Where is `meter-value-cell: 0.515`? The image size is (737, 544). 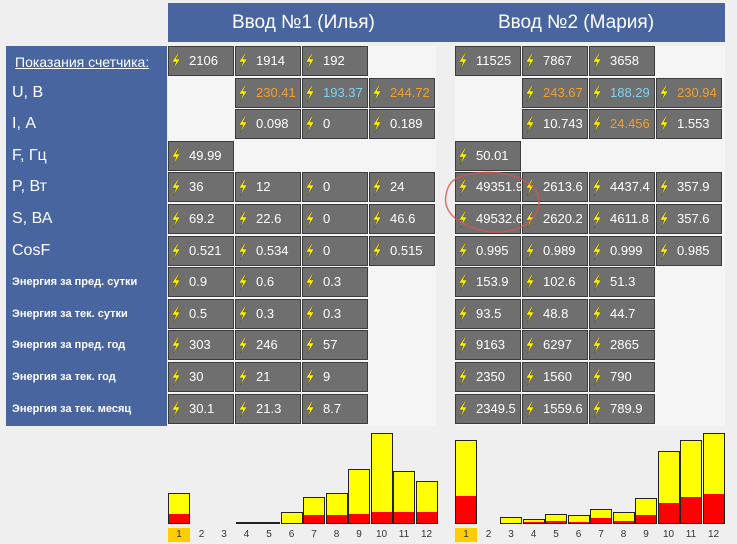
meter-value-cell: 0.515 is located at coordinates (402, 250).